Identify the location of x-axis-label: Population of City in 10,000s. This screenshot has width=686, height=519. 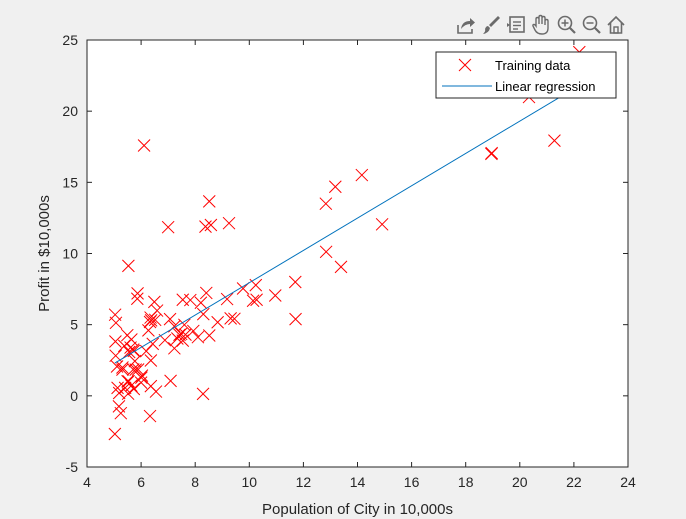
(357, 509).